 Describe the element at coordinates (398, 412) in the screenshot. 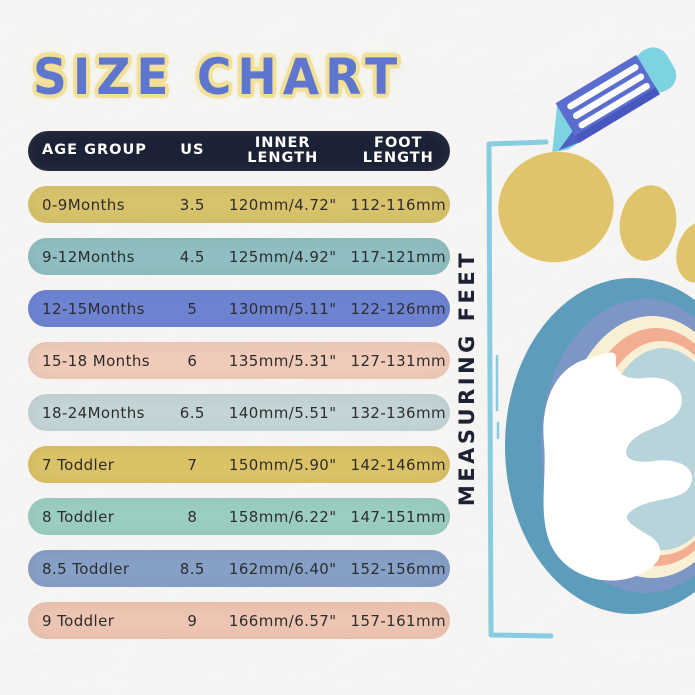

I see `cell-foot-length: 132-136mm` at that location.